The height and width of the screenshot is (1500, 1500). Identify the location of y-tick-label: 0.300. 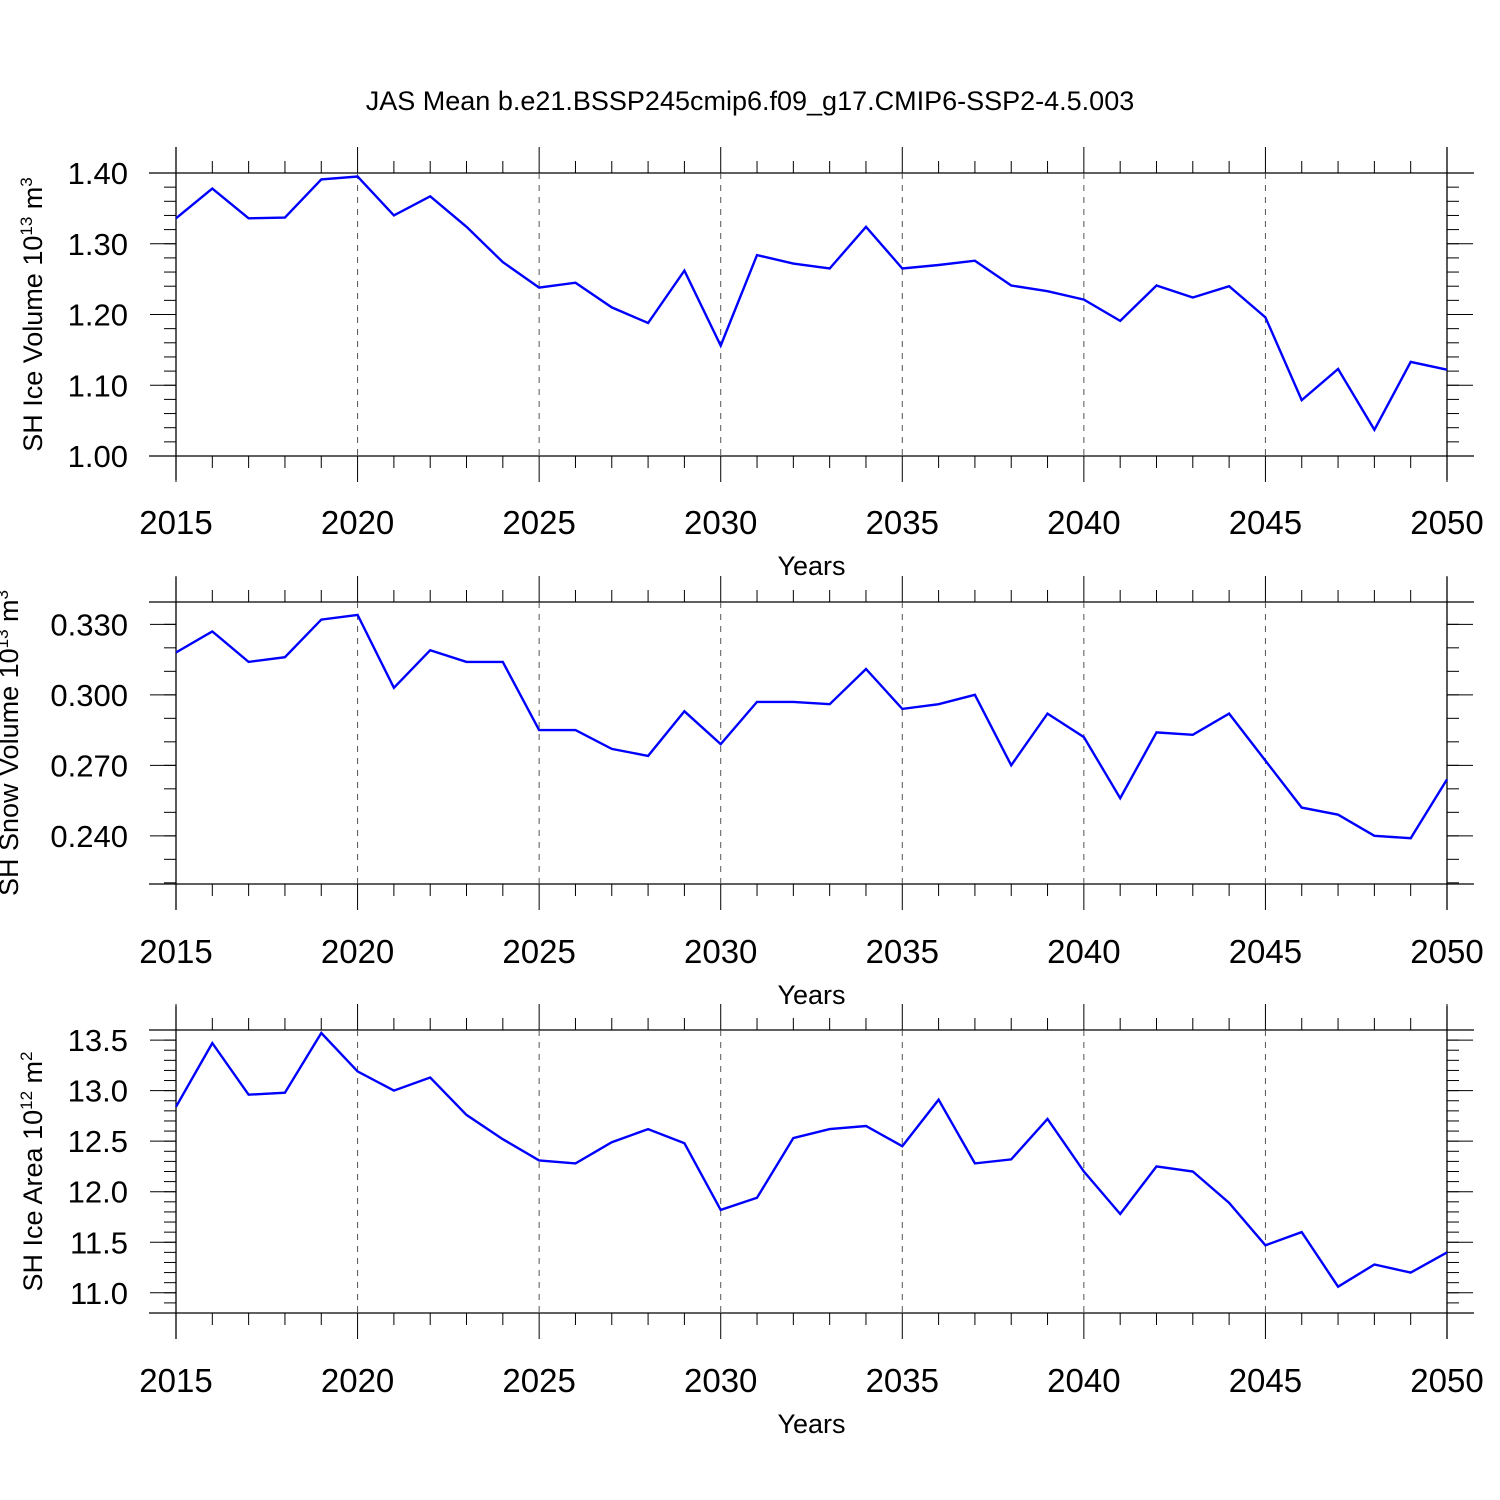
(89, 695).